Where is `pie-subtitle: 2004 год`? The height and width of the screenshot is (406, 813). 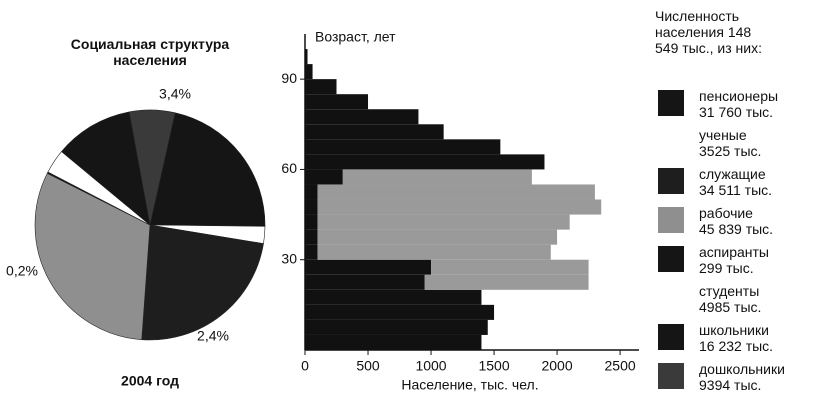
pie-subtitle: 2004 год is located at coordinates (150, 381).